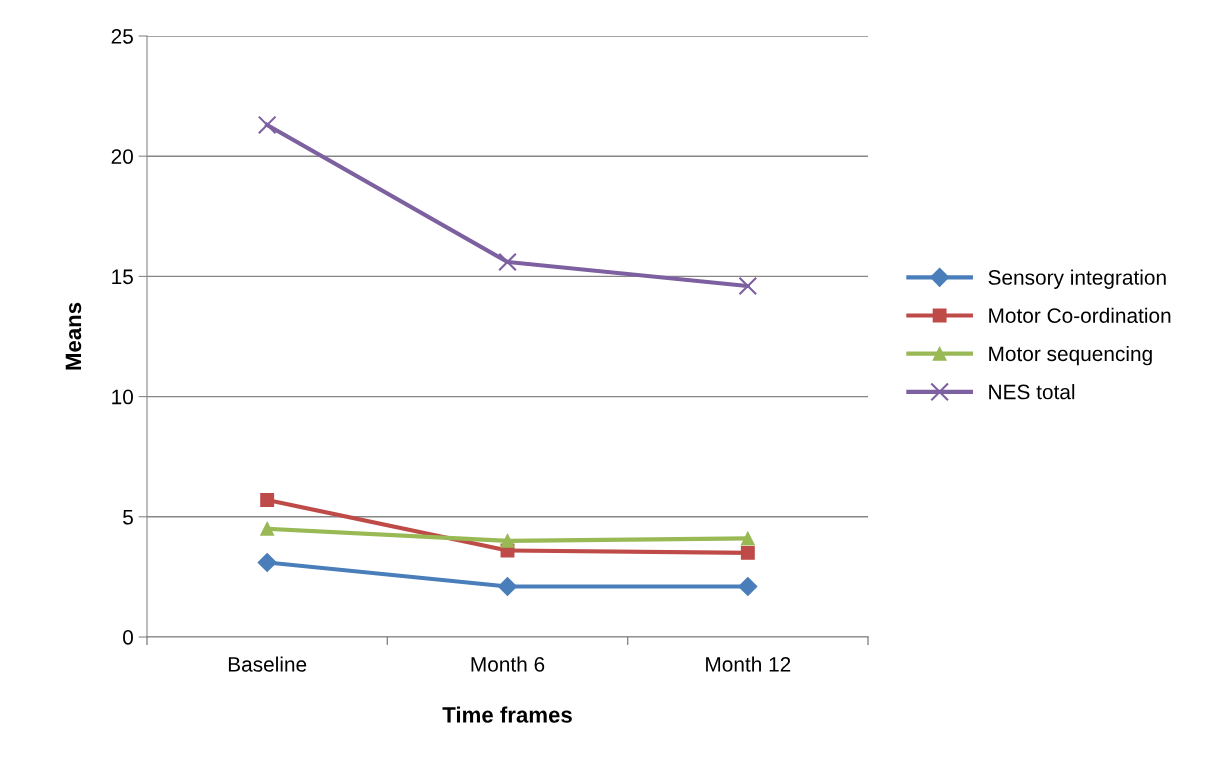 The height and width of the screenshot is (776, 1217). I want to click on y-tick-label: 0, so click(128, 637).